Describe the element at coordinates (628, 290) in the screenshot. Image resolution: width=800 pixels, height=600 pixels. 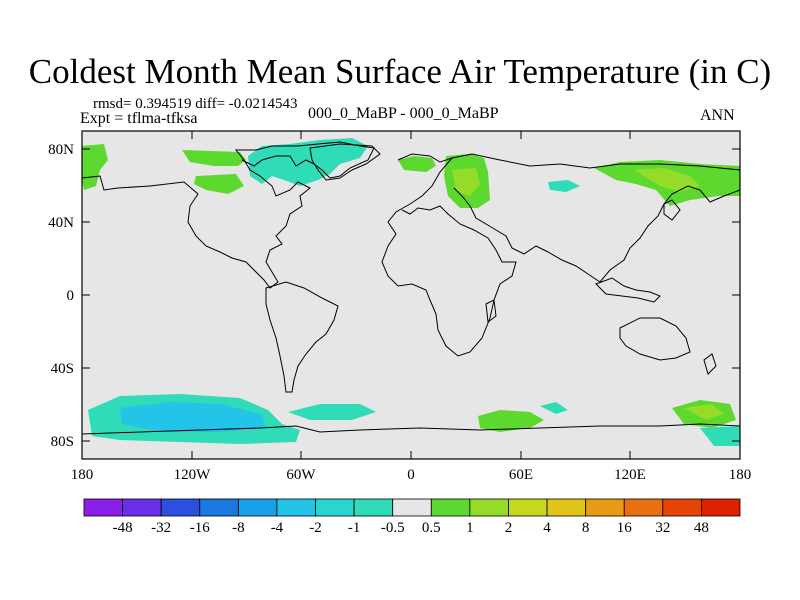
I see `coastline-maritime-continent` at that location.